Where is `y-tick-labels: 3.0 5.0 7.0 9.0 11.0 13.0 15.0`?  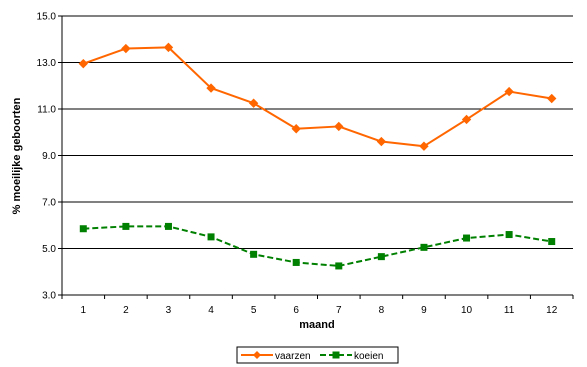 y-tick-labels: 3.0 5.0 7.0 9.0 11.0 13.0 15.0 is located at coordinates (47, 157).